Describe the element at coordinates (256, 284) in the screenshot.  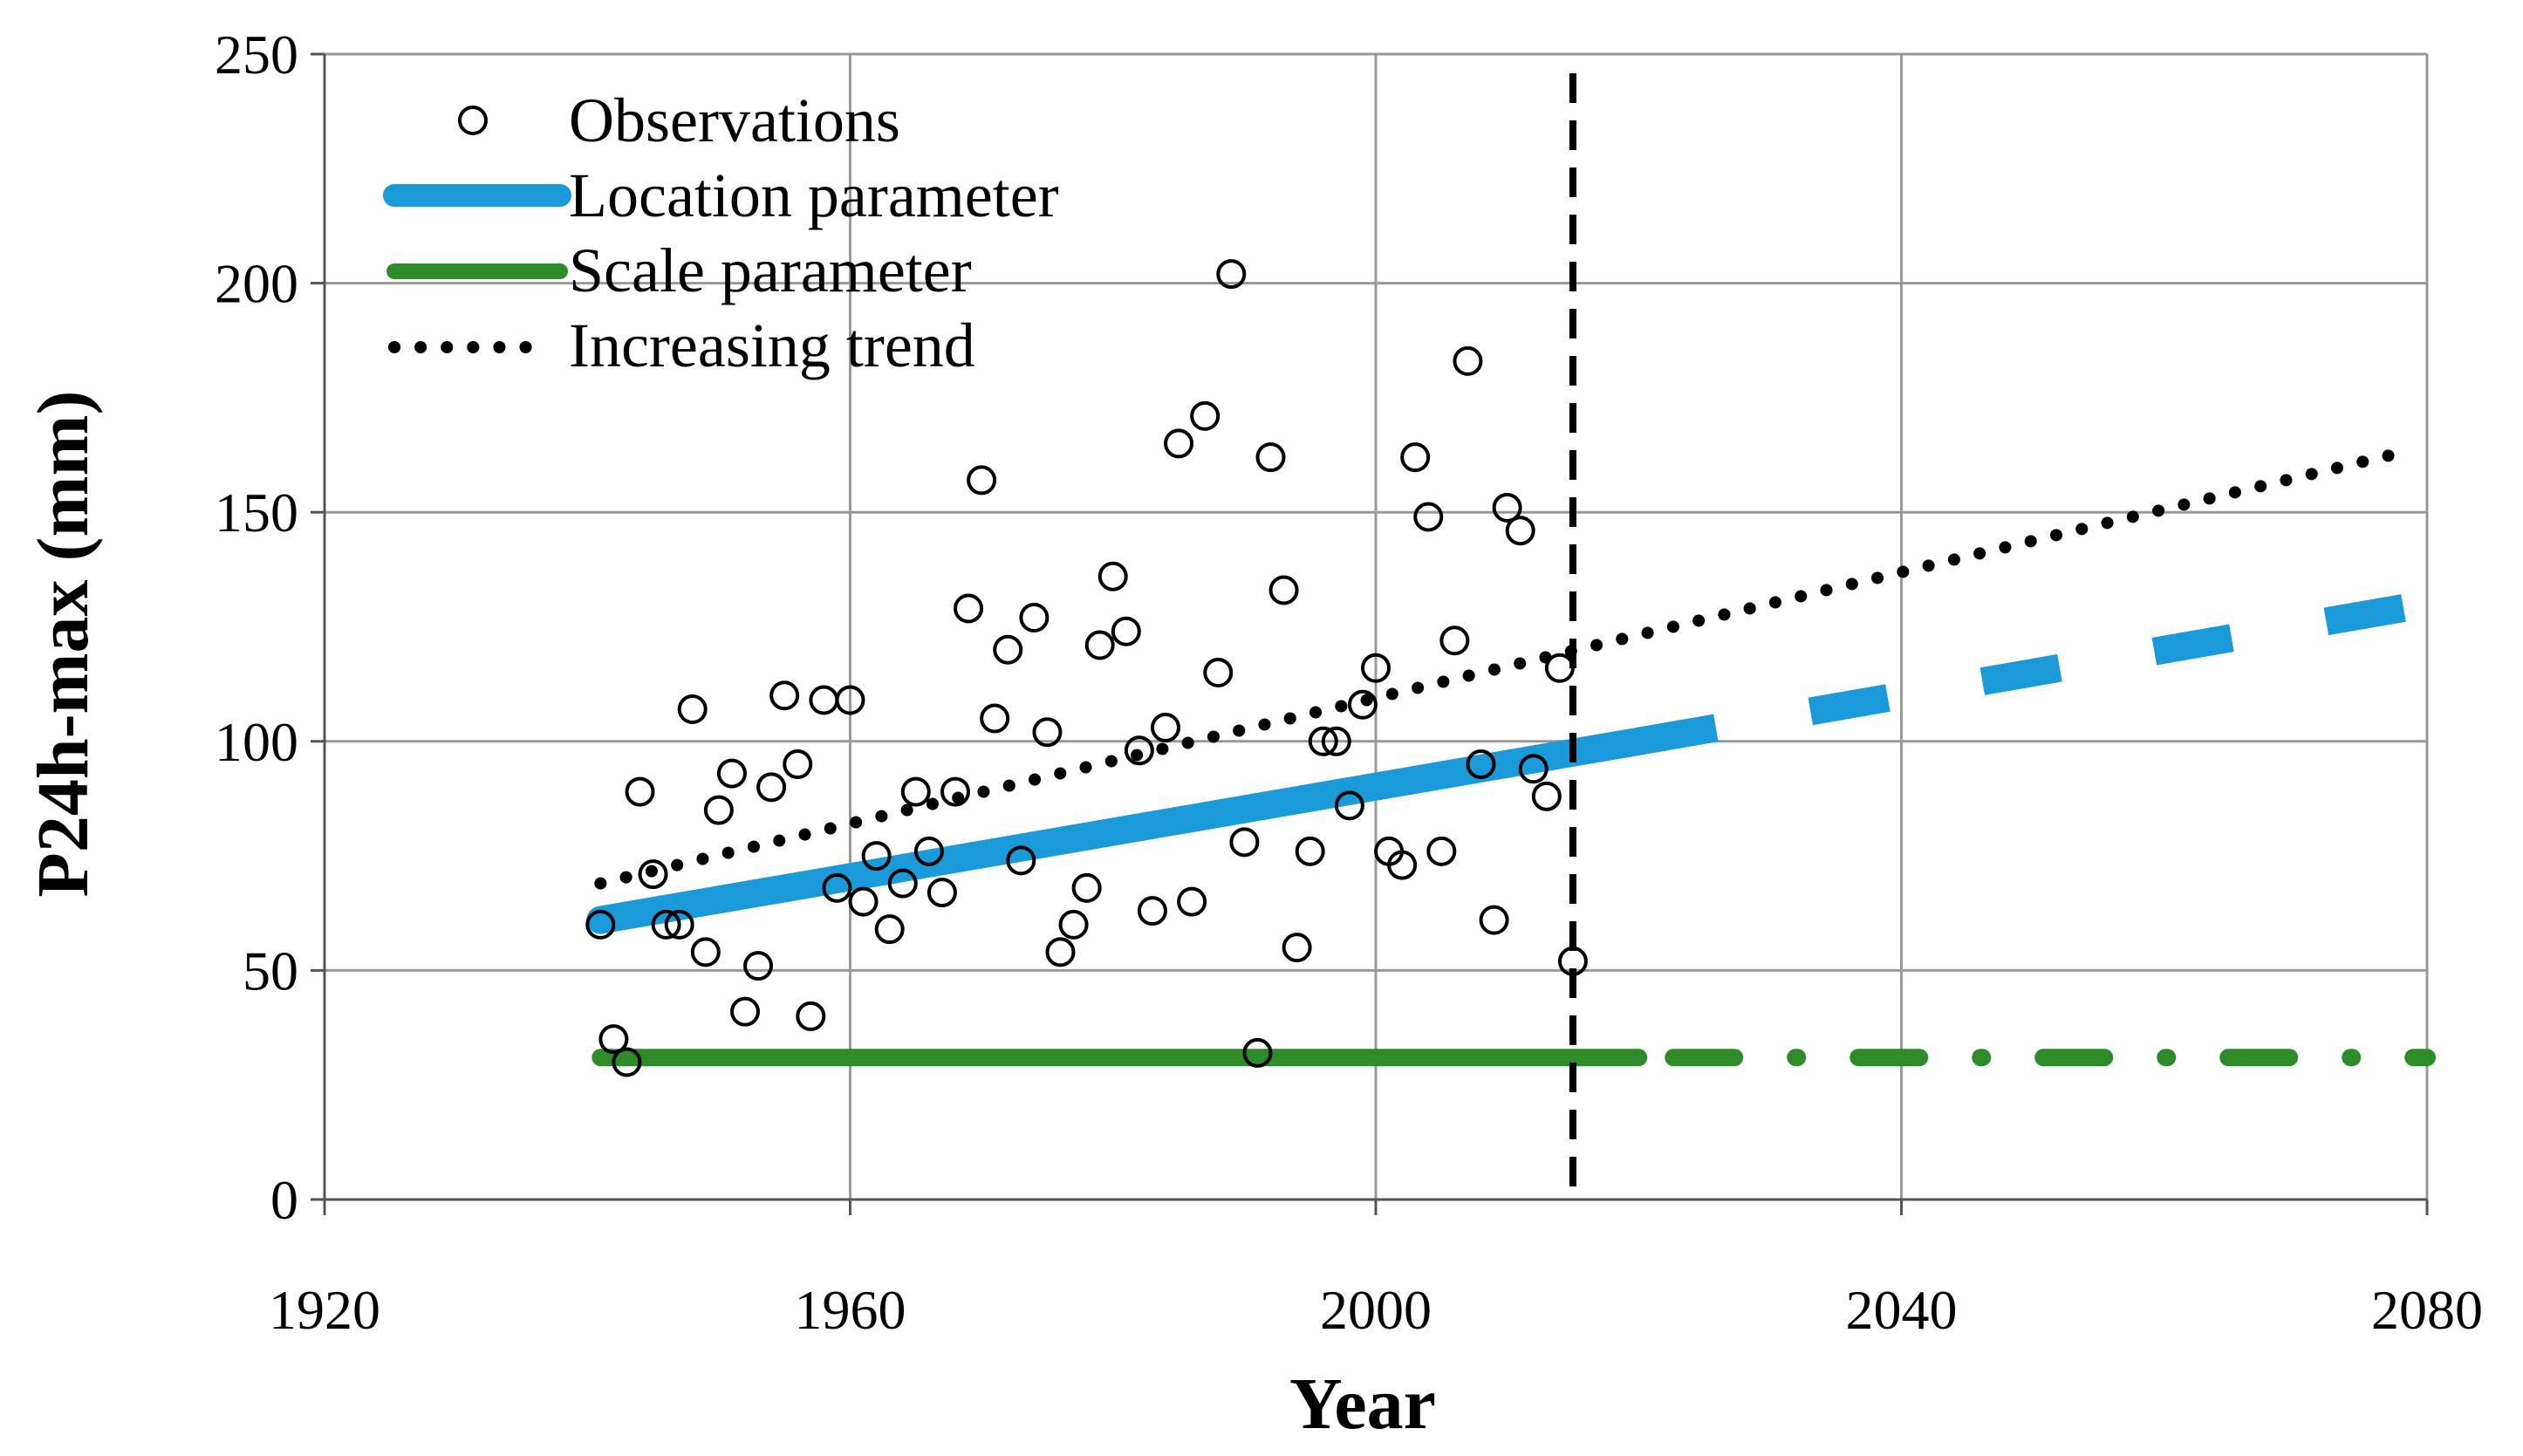
I see `y-tick-label: 200` at that location.